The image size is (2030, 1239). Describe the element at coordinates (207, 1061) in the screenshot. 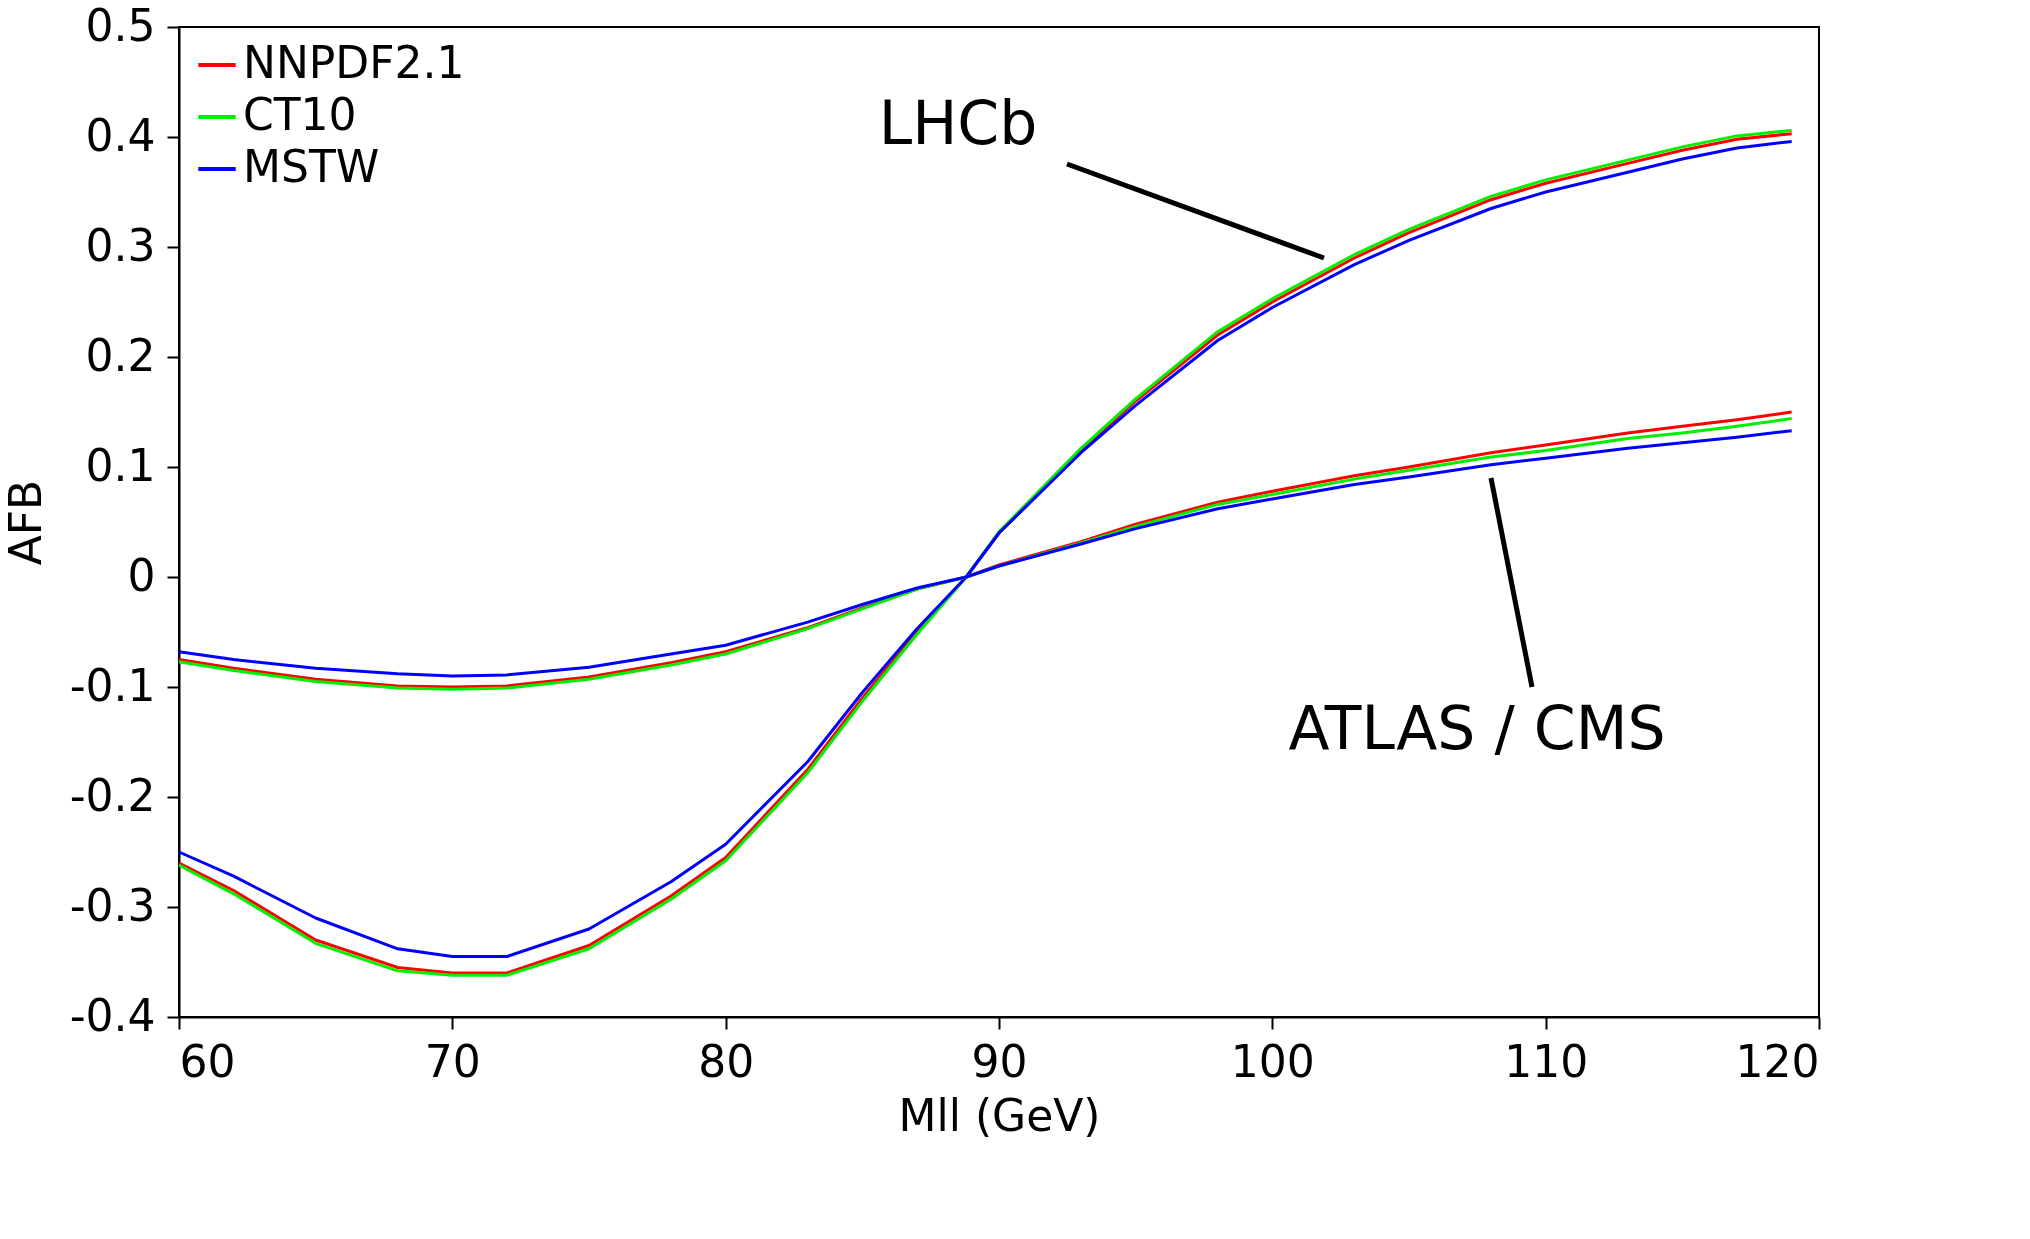

I see `x-tick-label: 60` at that location.